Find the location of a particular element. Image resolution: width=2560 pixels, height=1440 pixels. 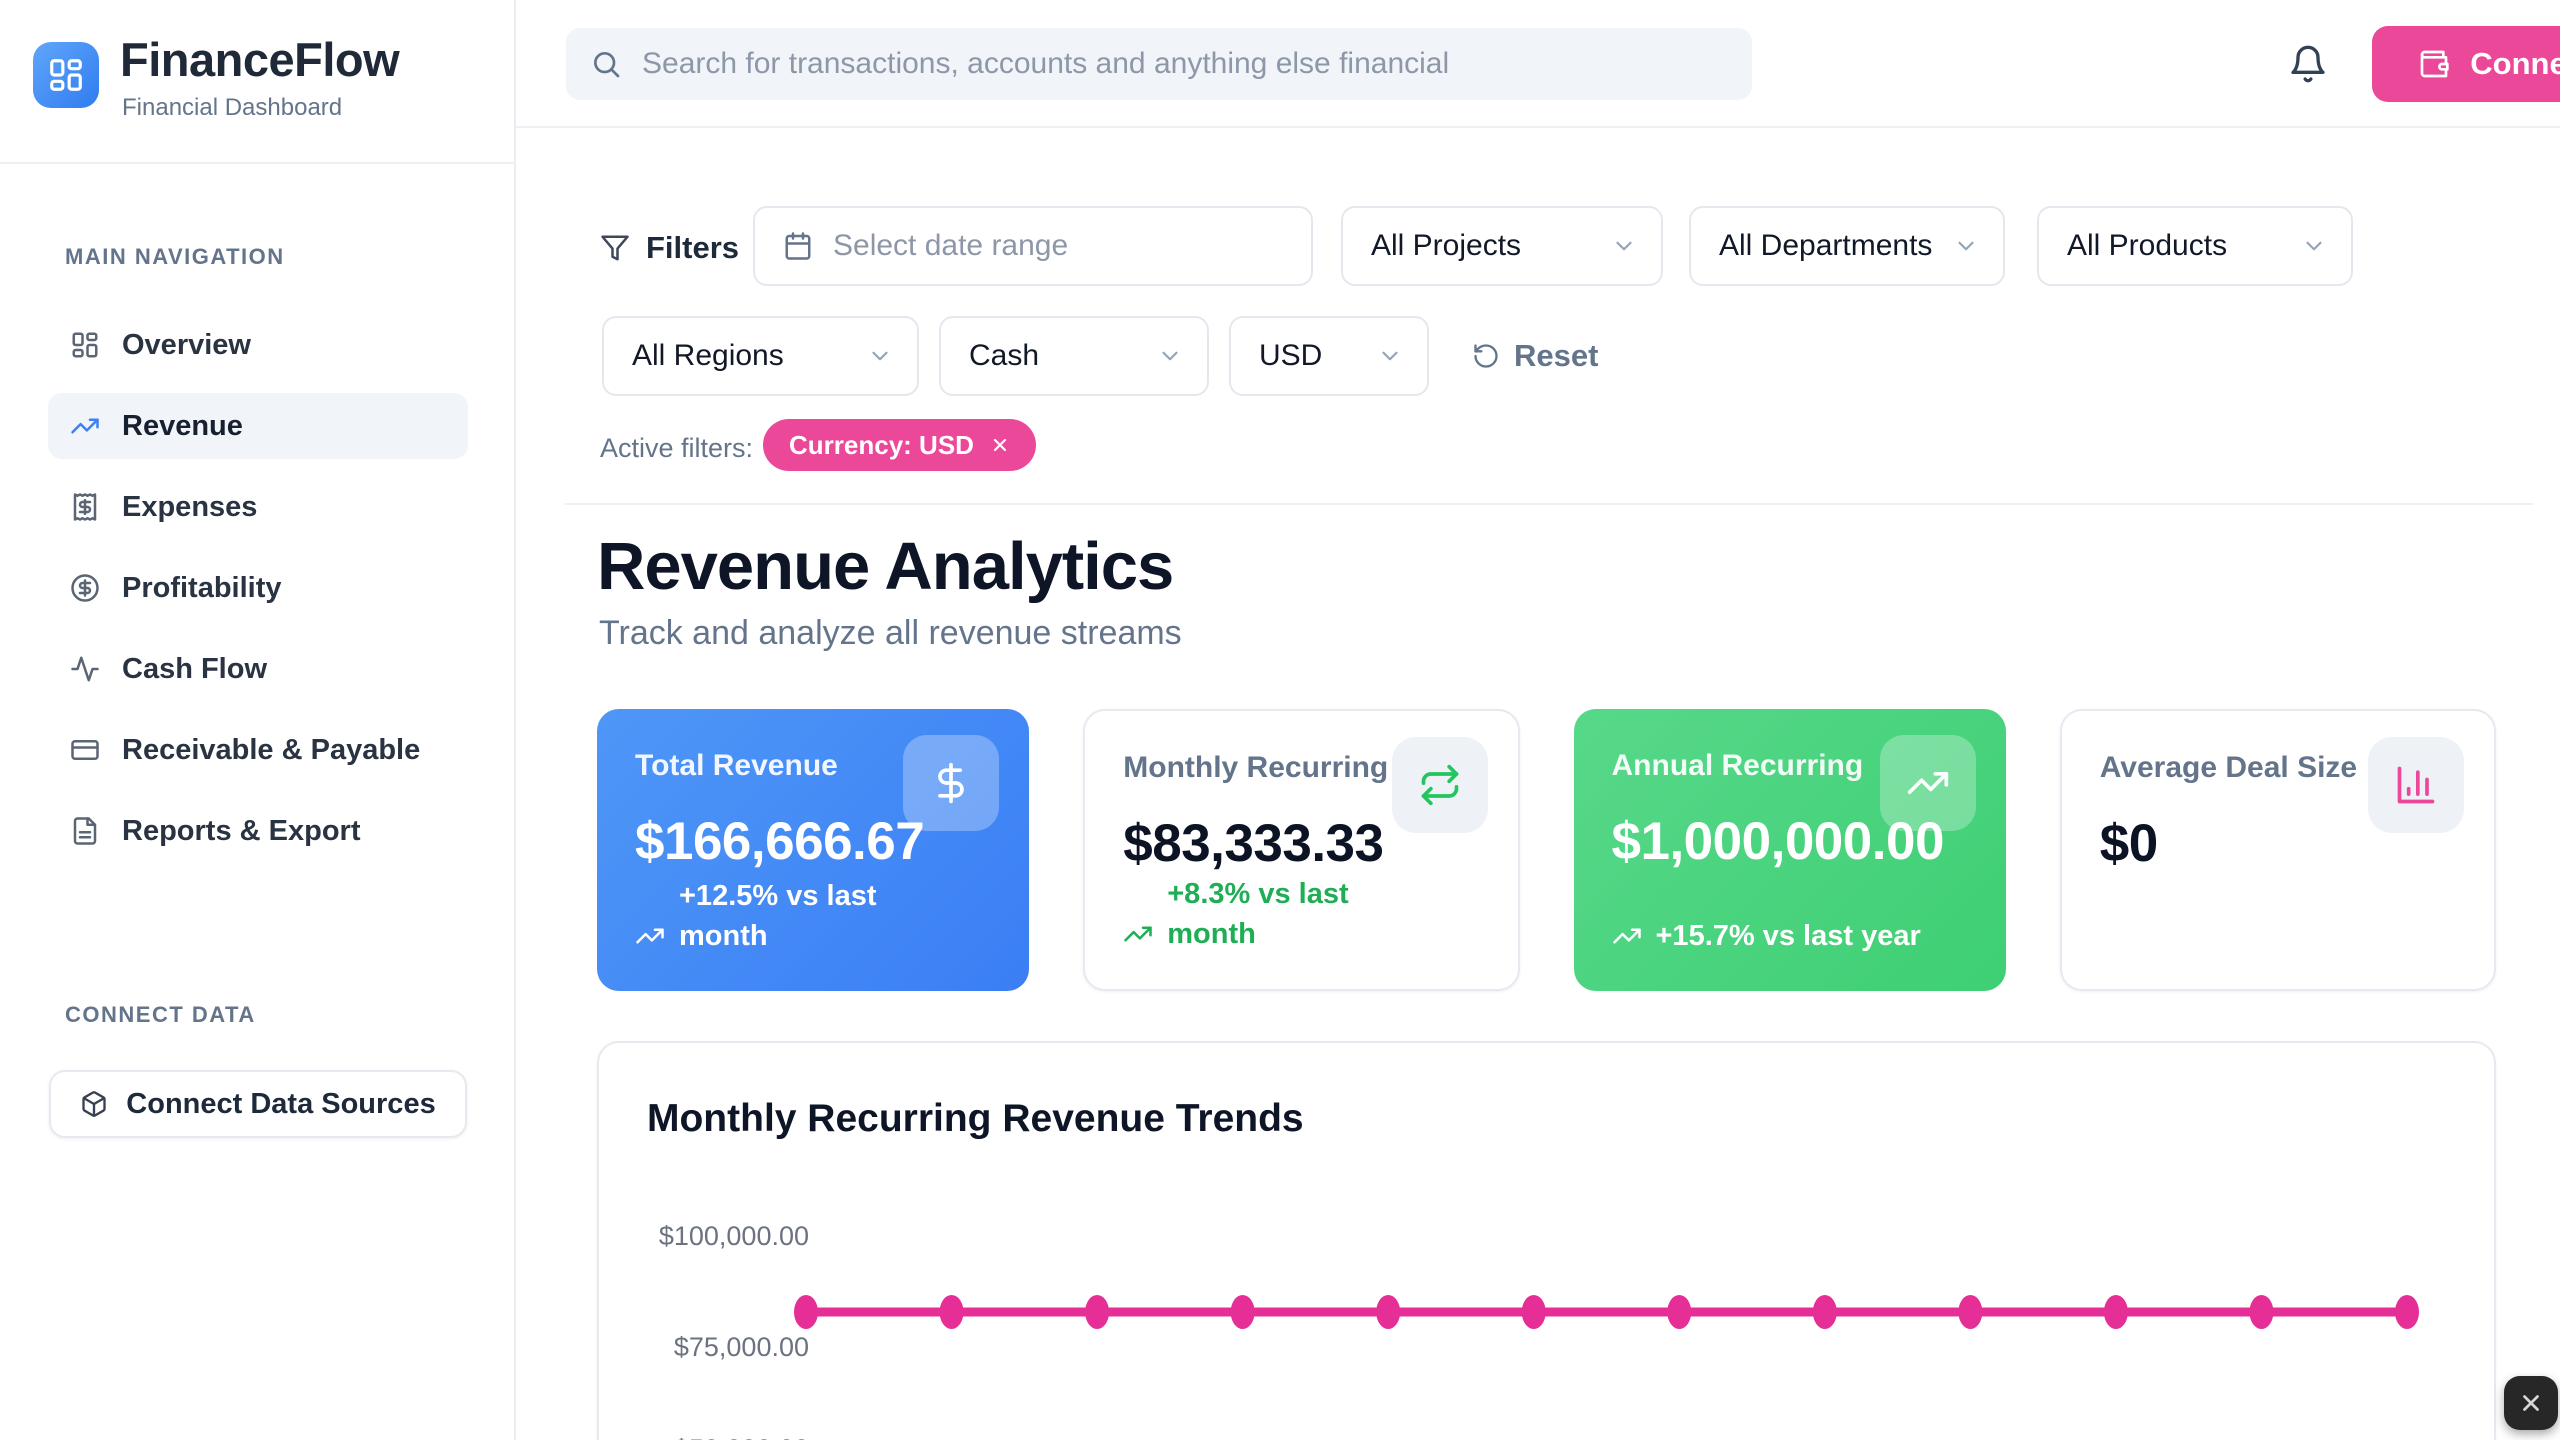

calendar-icon is located at coordinates (798, 246).